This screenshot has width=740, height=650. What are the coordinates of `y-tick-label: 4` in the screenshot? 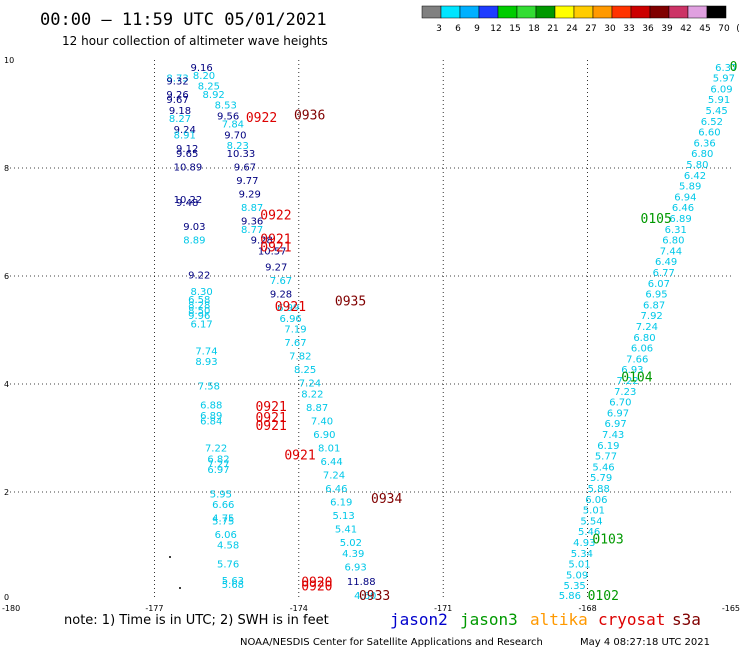 It's located at (6, 384).